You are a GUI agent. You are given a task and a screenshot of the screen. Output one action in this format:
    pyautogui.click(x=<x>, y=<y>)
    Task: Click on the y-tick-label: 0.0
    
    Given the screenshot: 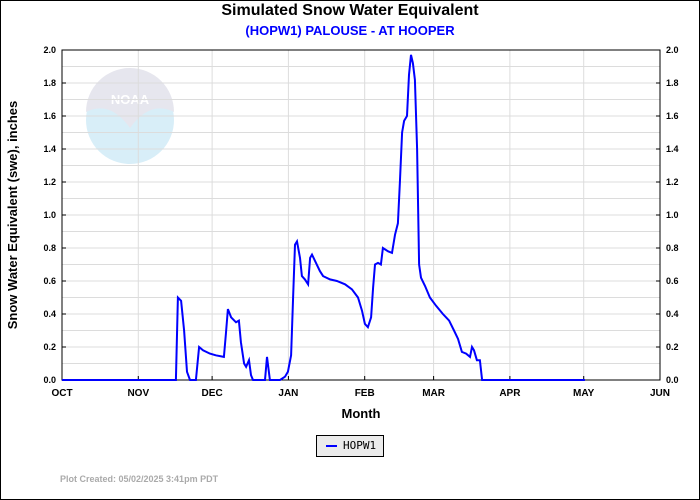 What is the action you would take?
    pyautogui.click(x=49, y=380)
    